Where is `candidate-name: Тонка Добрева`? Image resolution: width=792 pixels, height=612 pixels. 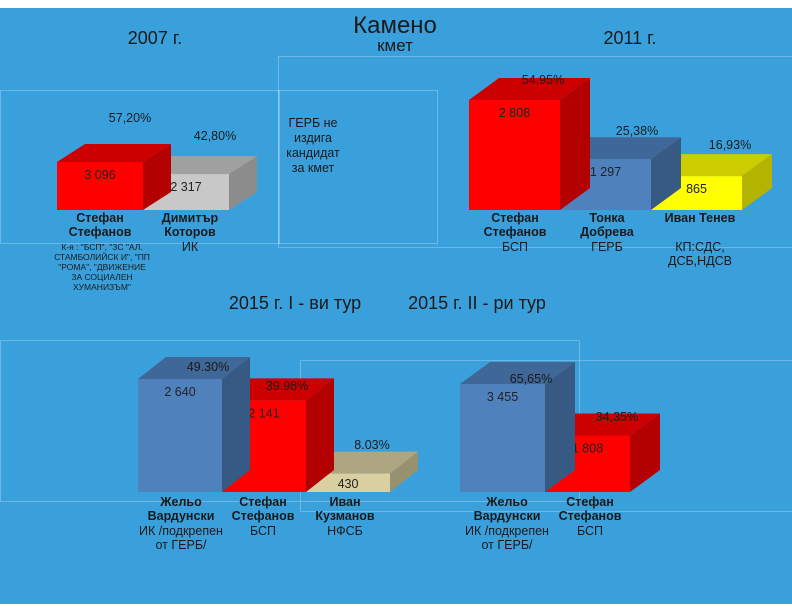 candidate-name: Тонка Добрева is located at coordinates (607, 225).